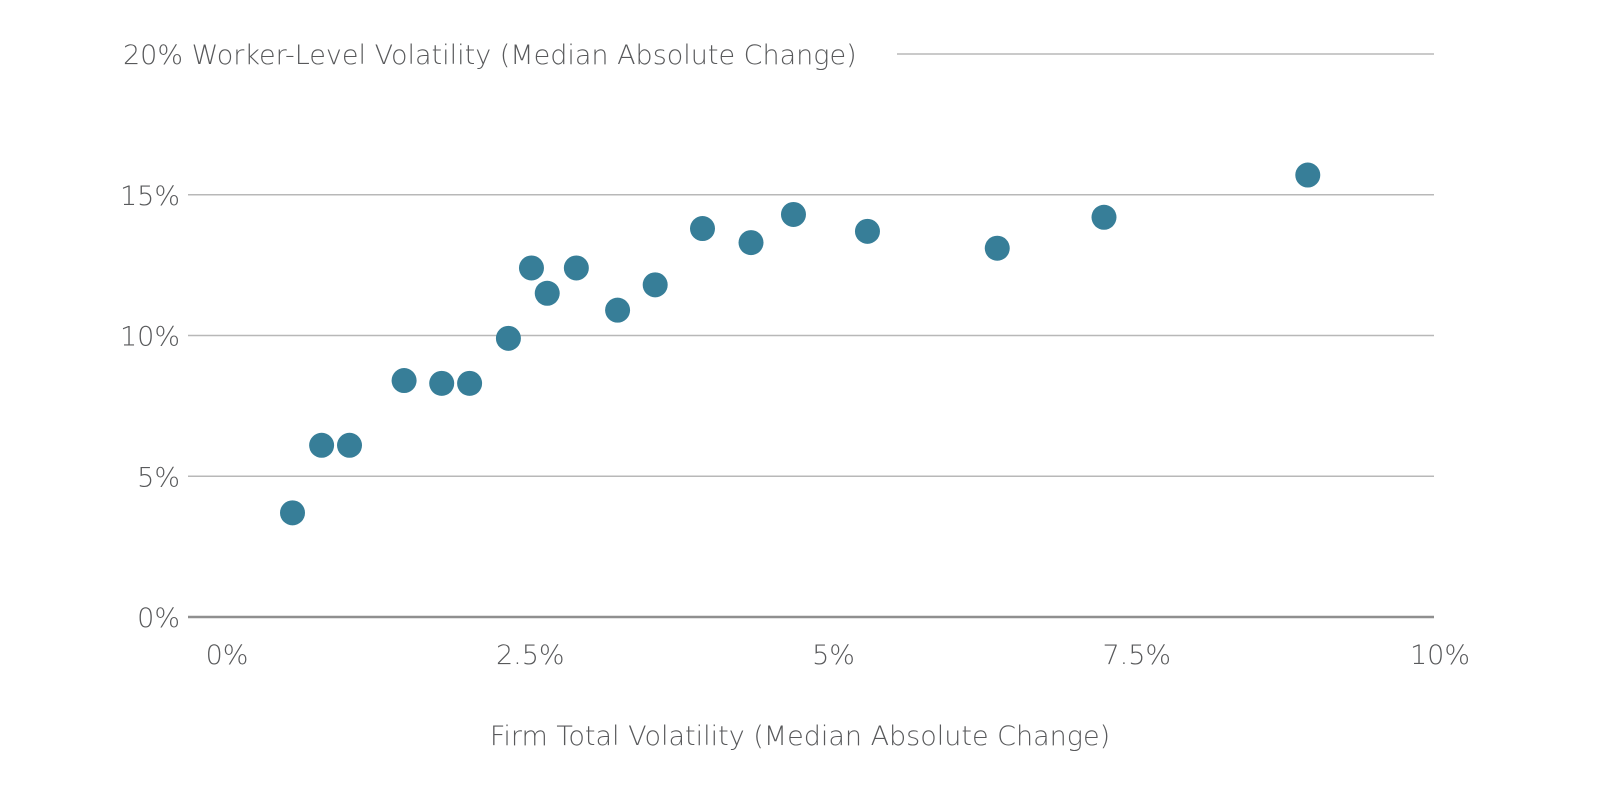 This screenshot has height=803, width=1600. Describe the element at coordinates (530, 655) in the screenshot. I see `x-tick-label: 2.5%` at that location.